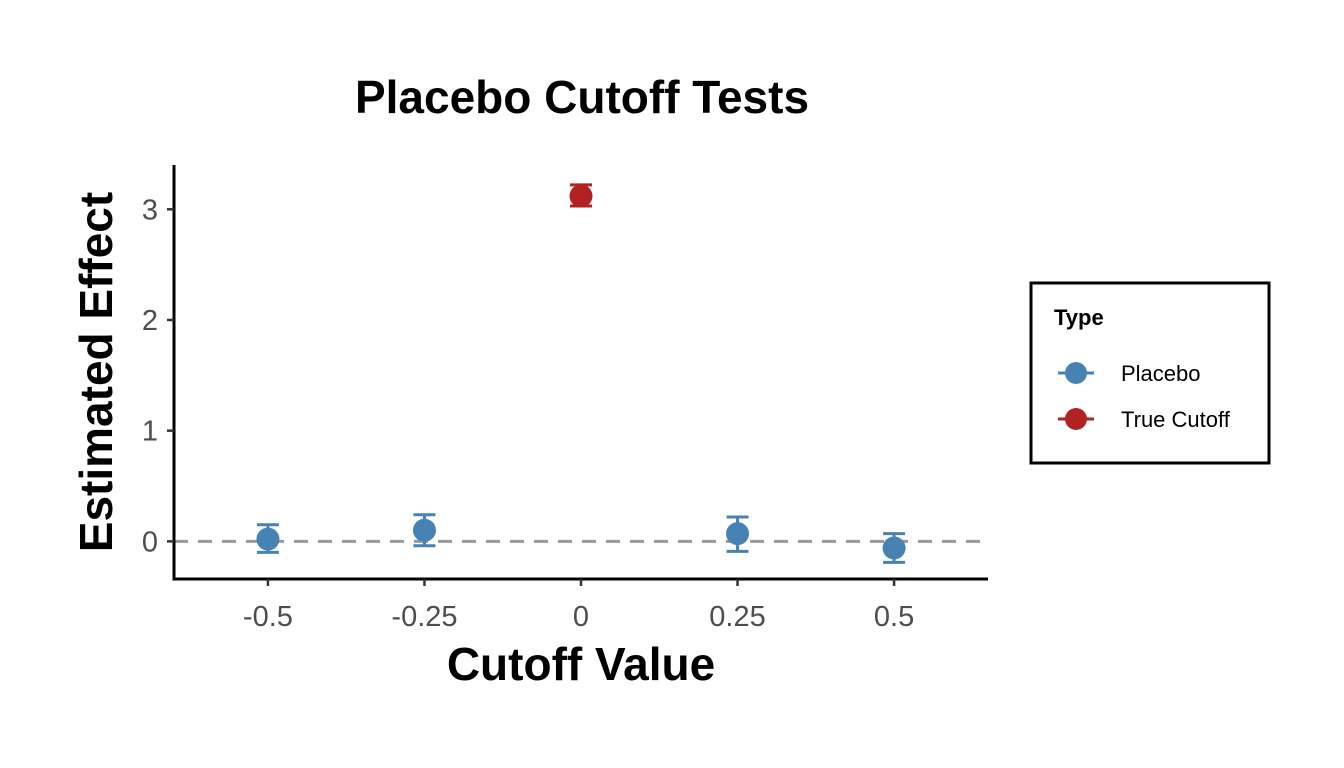 This screenshot has height=768, width=1344. I want to click on legend-item: True Cutoff, so click(1144, 419).